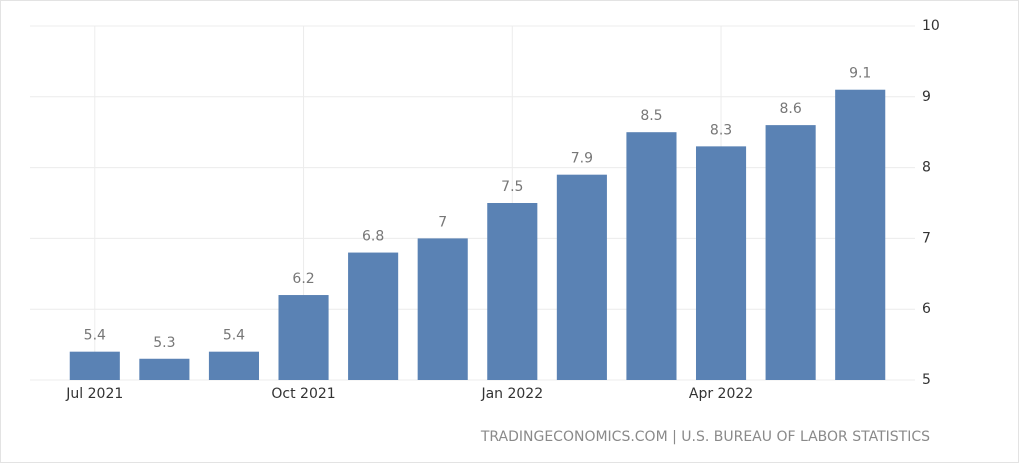 This screenshot has width=1024, height=475. What do you see at coordinates (860, 74) in the screenshot?
I see `value-label: 9.1` at bounding box center [860, 74].